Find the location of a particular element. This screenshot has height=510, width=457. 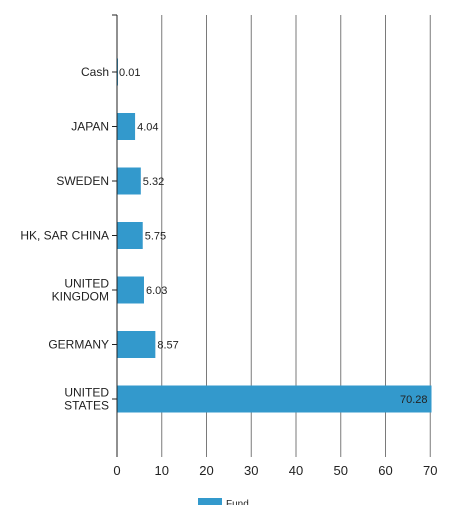

x-tick-label: 0 is located at coordinates (116, 470).